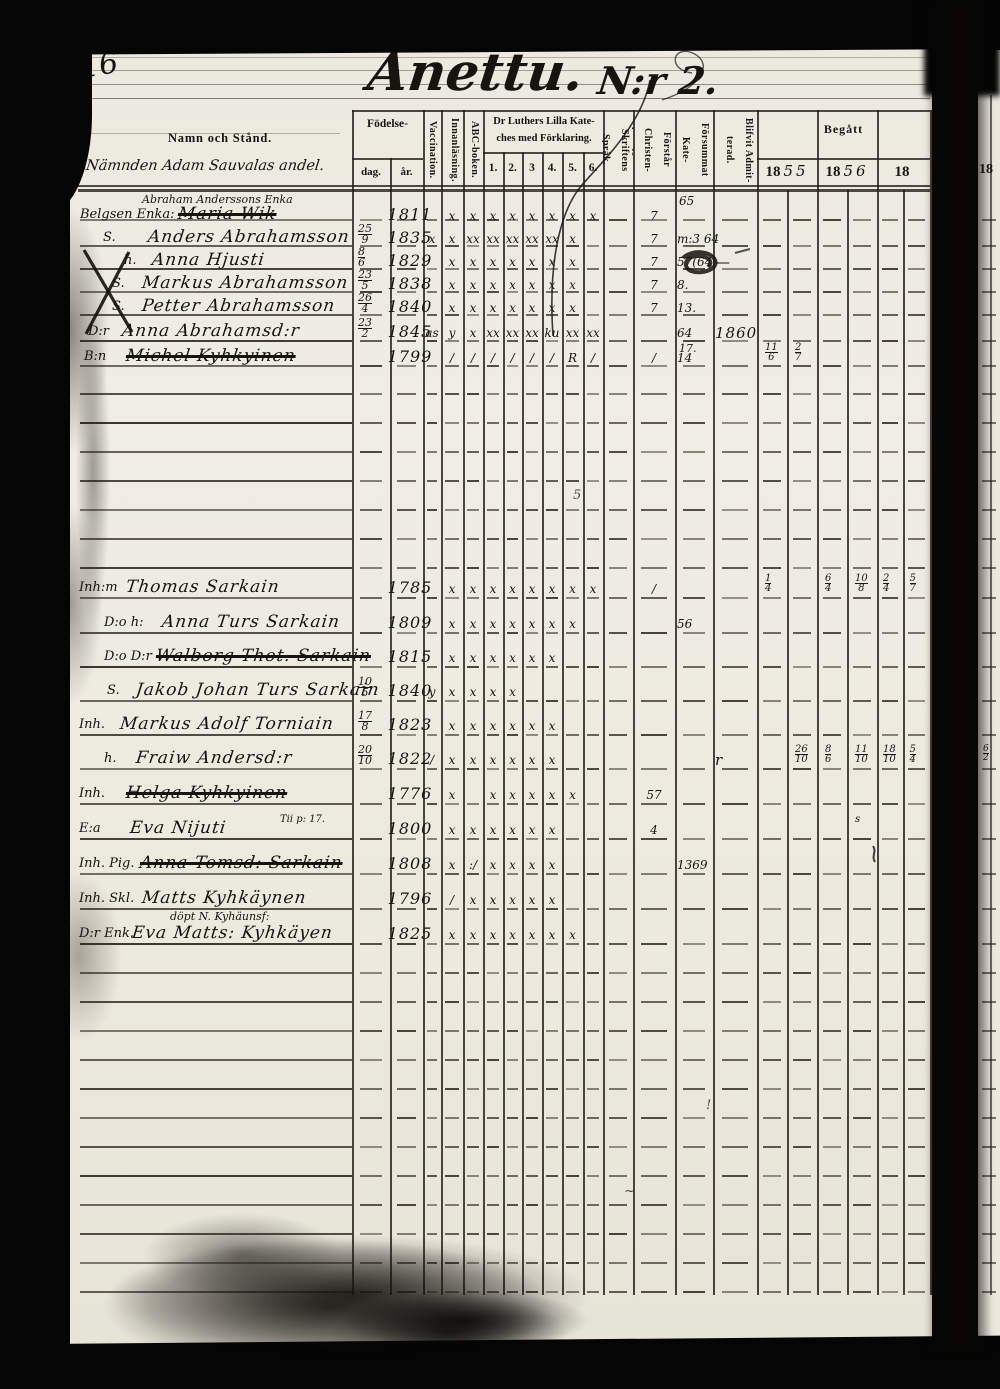  Describe the element at coordinates (365, 280) in the screenshot. I see `entry-birth-day: 23 5` at that location.